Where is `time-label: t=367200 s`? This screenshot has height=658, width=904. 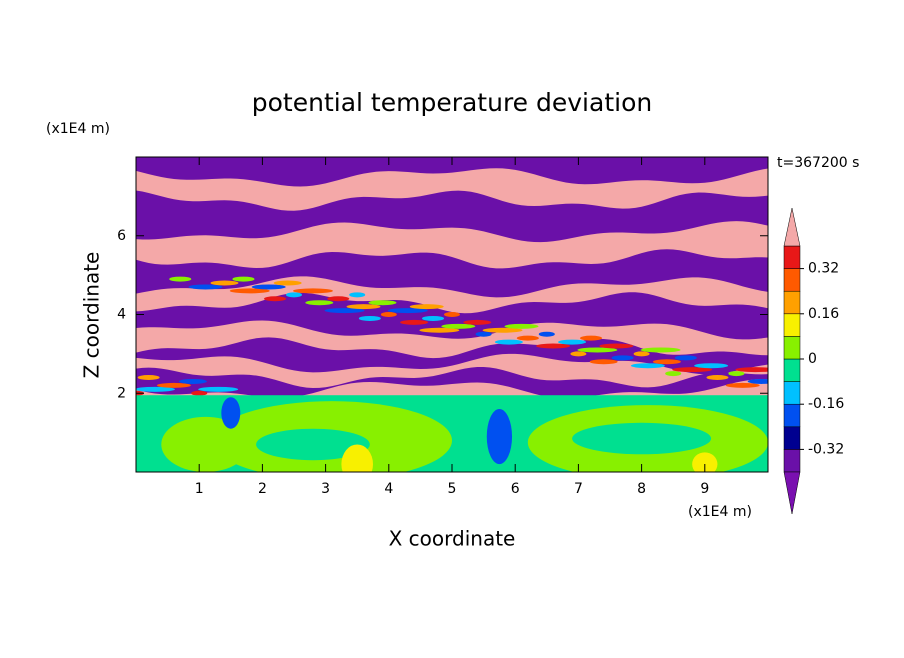
time-label: t=367200 s is located at coordinates (818, 163).